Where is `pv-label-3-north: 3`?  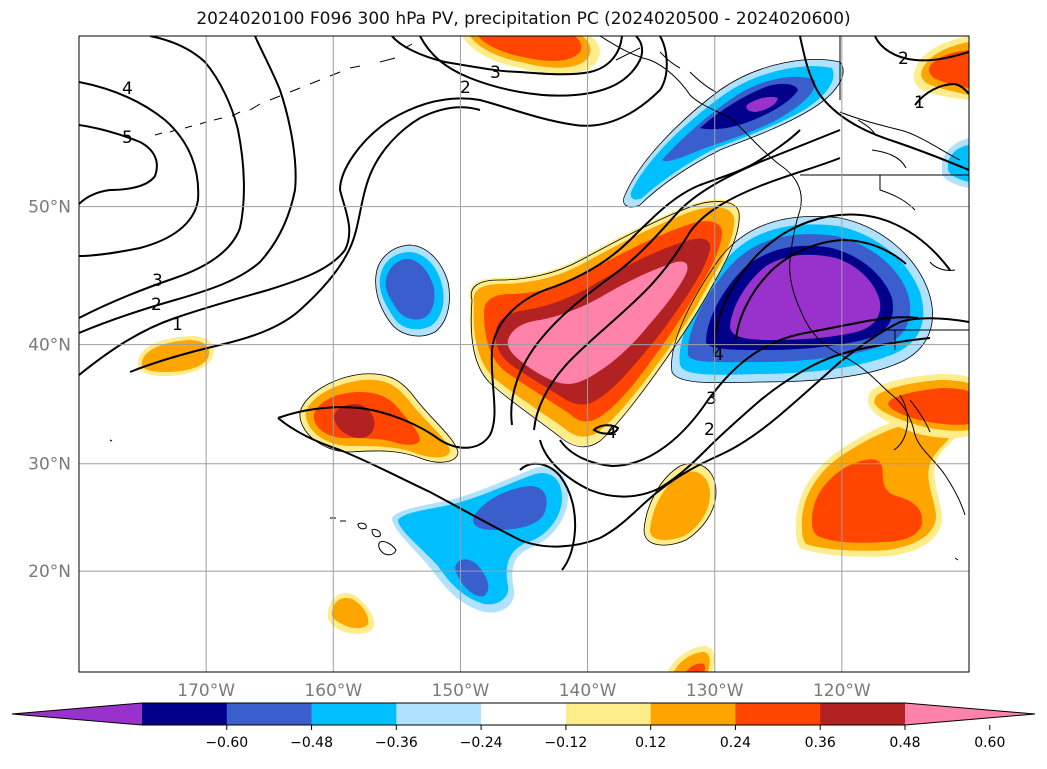 pv-label-3-north: 3 is located at coordinates (495, 73).